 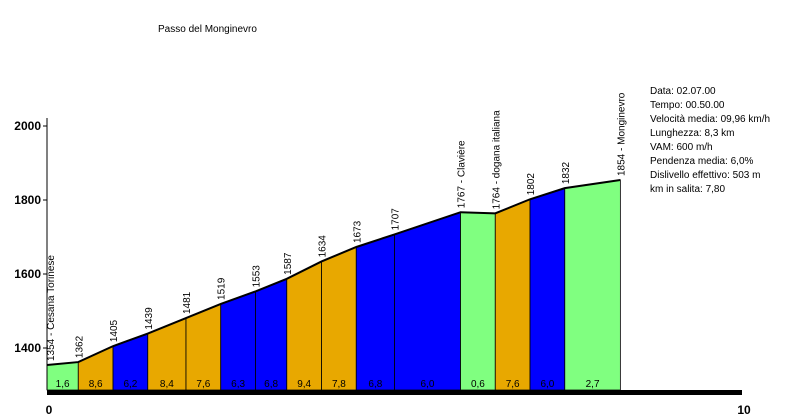 I want to click on info-line: km in salita: 7,80, so click(x=687, y=189).